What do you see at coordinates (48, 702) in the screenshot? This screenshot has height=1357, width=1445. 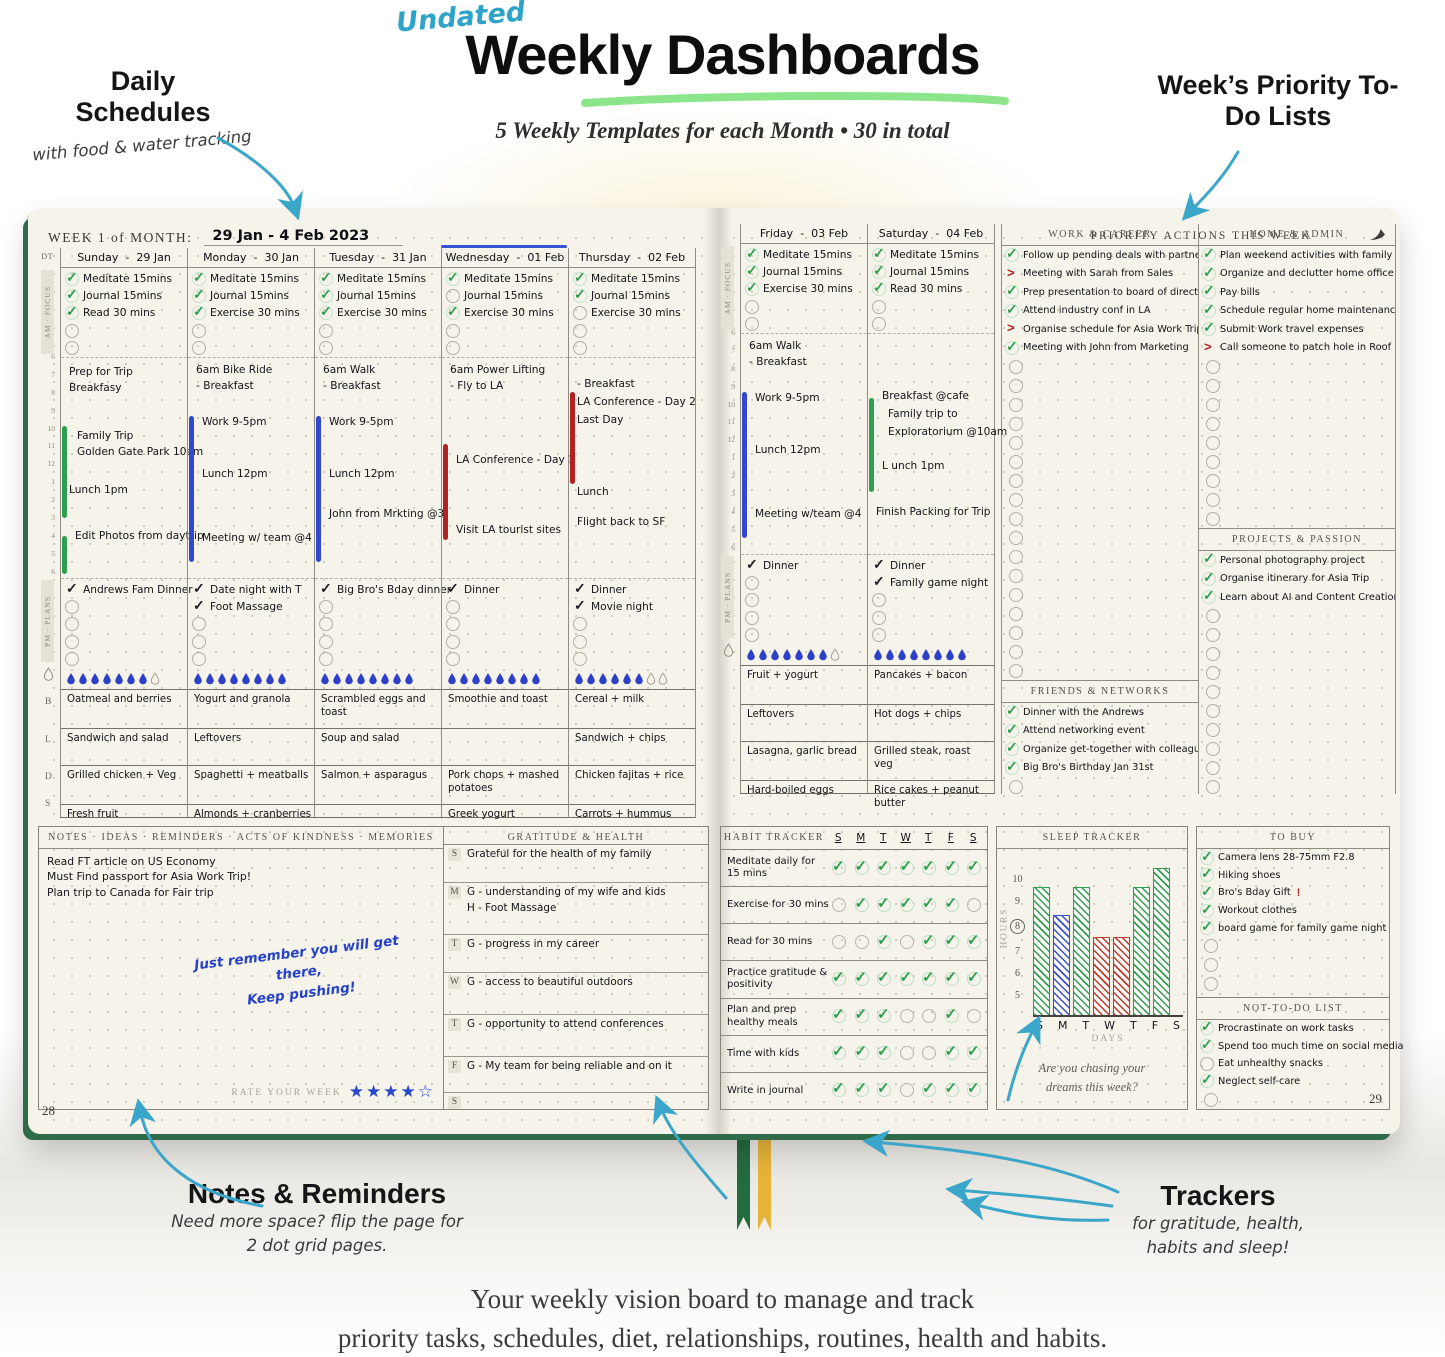 I see `meal-letter: B` at bounding box center [48, 702].